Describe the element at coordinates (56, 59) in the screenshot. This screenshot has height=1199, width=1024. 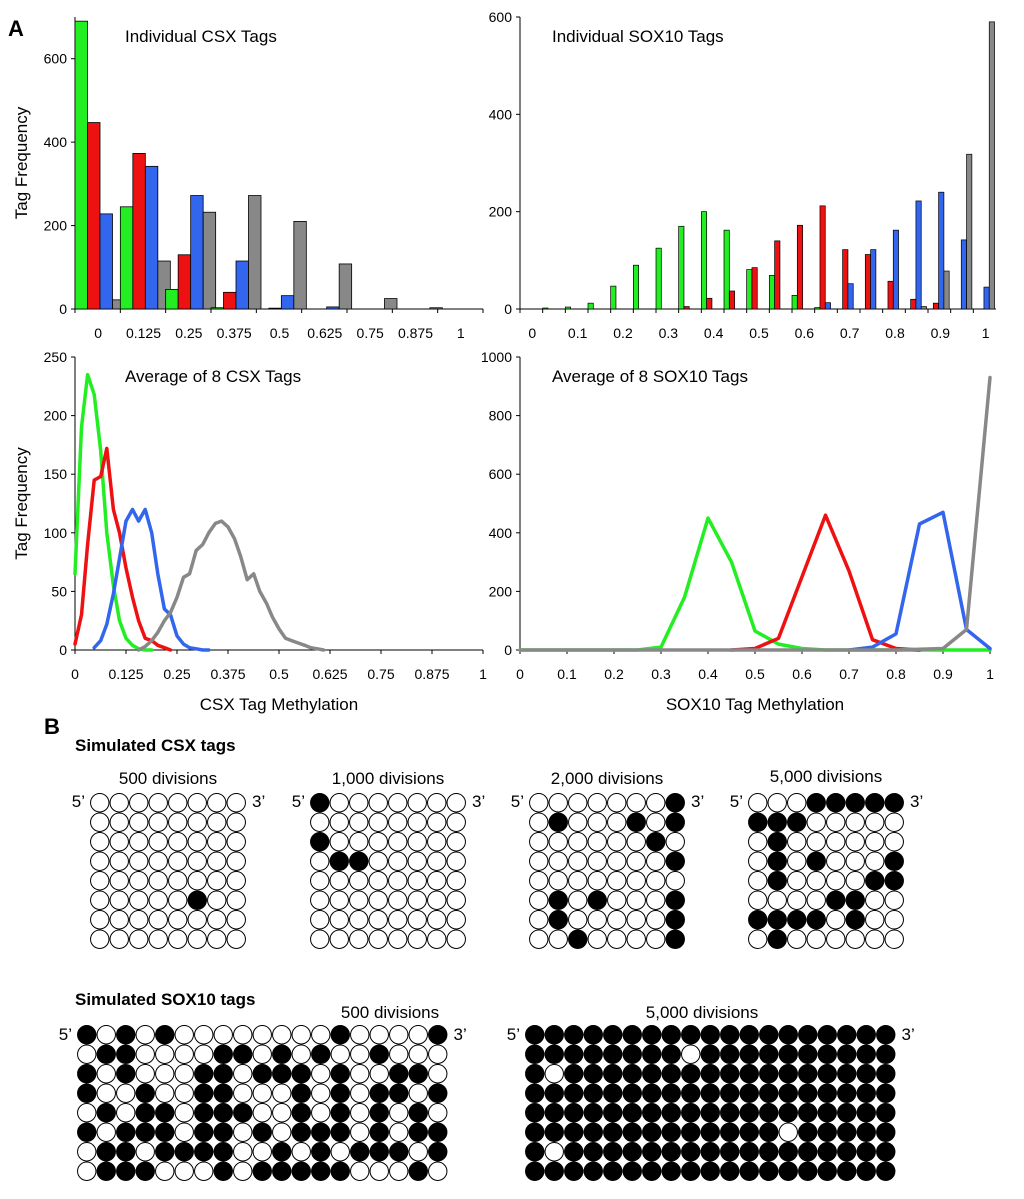
I see `y-tick-label: 600` at that location.